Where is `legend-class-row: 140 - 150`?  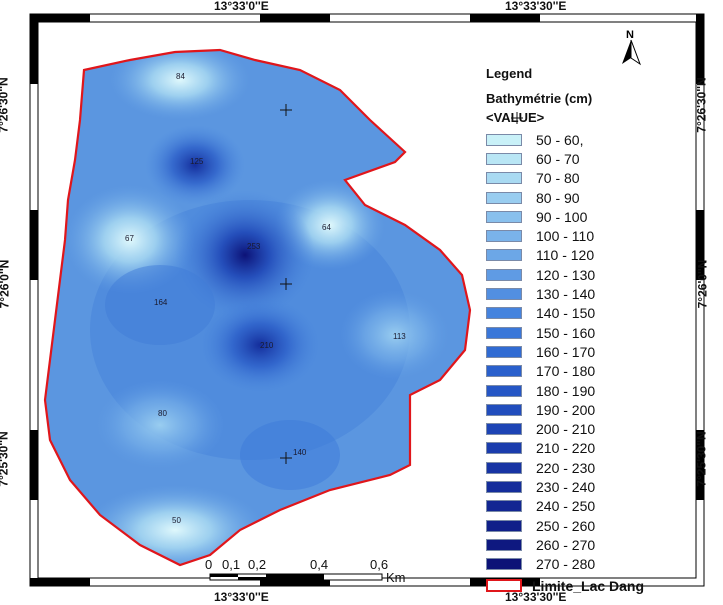 legend-class-row: 140 - 150 is located at coordinates (596, 313).